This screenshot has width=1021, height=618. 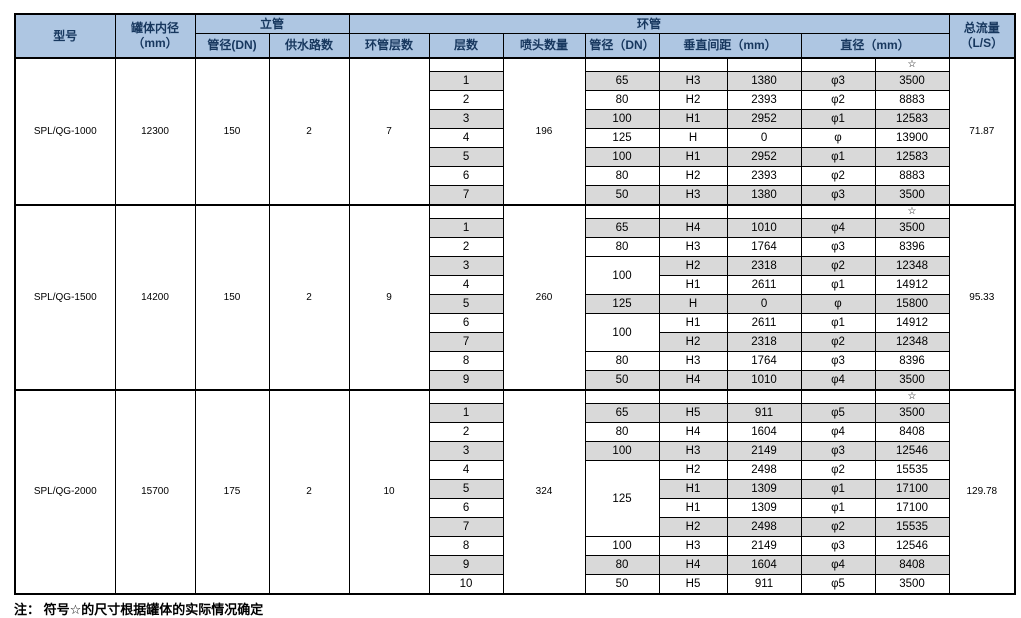 I want to click on layer-no-cell: 3, so click(x=466, y=451).